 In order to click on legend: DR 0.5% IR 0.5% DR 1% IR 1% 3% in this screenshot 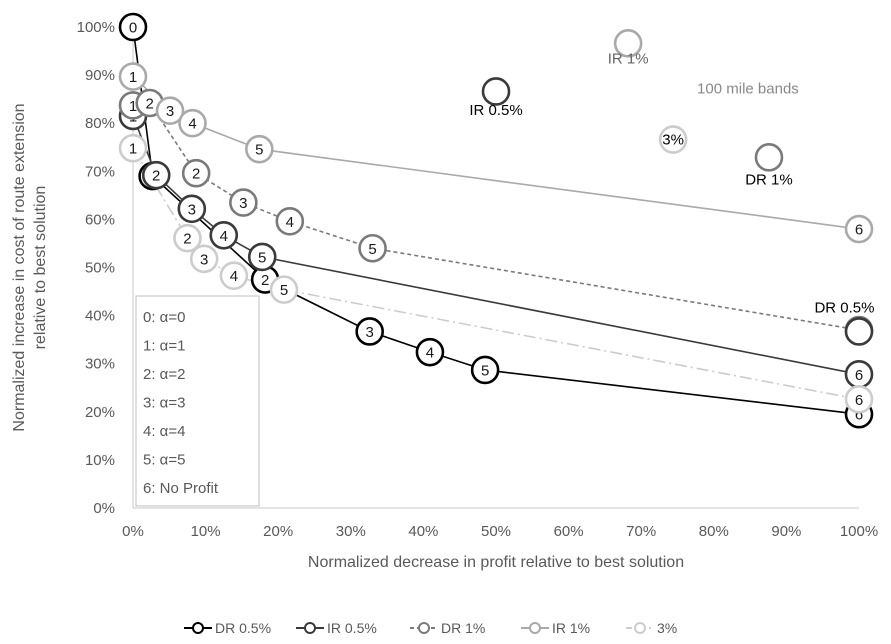, I will do `click(430, 628)`.